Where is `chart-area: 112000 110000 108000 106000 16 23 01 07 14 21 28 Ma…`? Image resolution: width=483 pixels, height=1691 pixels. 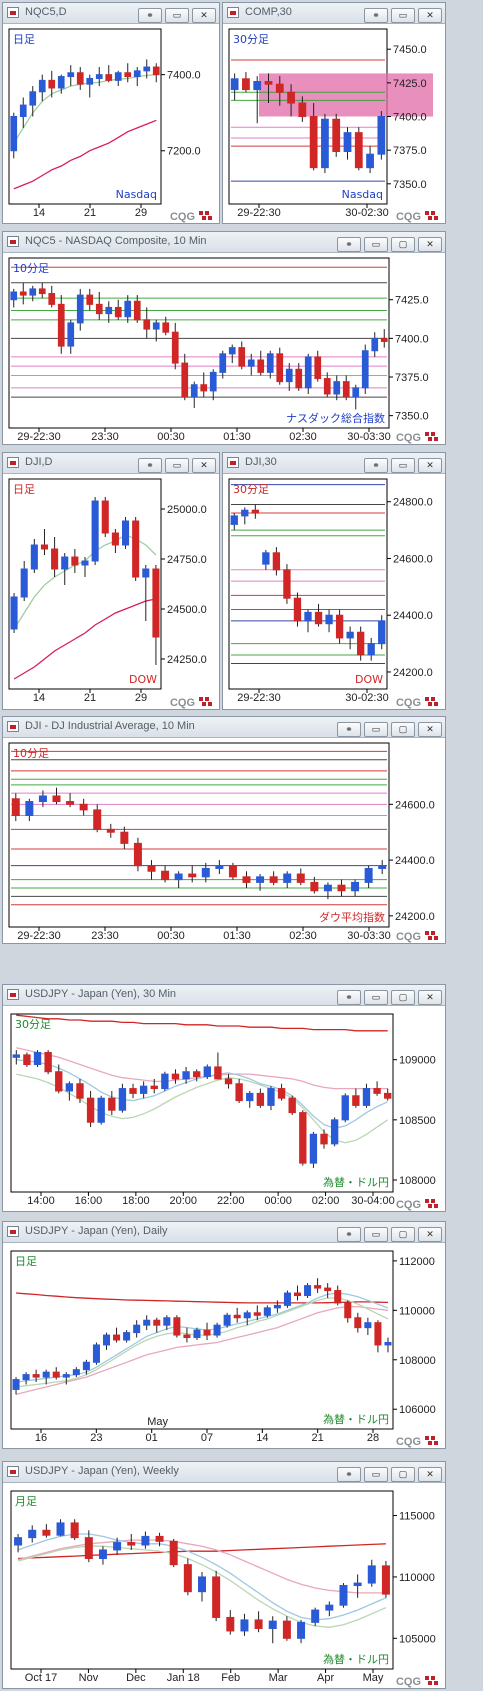 chart-area: 112000 110000 108000 106000 16 23 01 07 14 21 28 Ma… is located at coordinates (224, 1346).